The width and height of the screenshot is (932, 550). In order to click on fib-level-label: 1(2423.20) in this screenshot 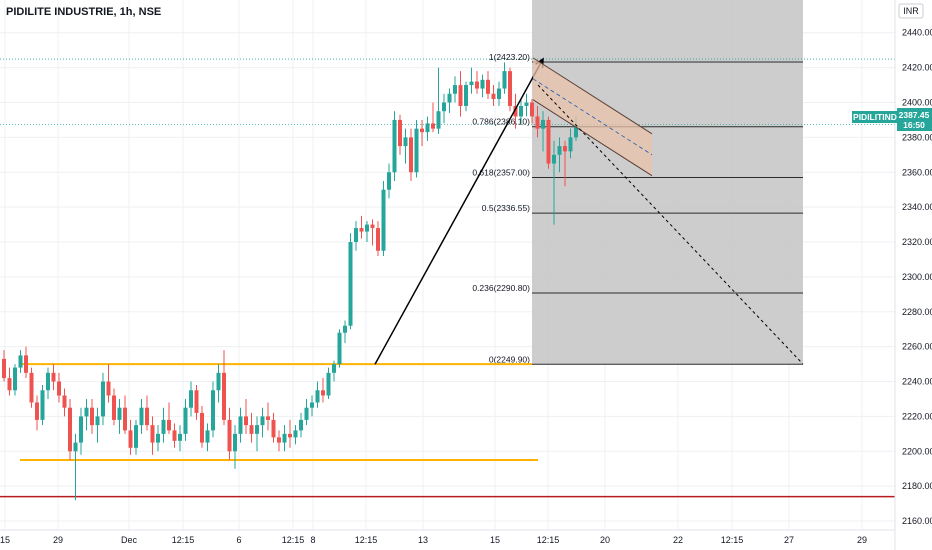, I will do `click(509, 57)`.